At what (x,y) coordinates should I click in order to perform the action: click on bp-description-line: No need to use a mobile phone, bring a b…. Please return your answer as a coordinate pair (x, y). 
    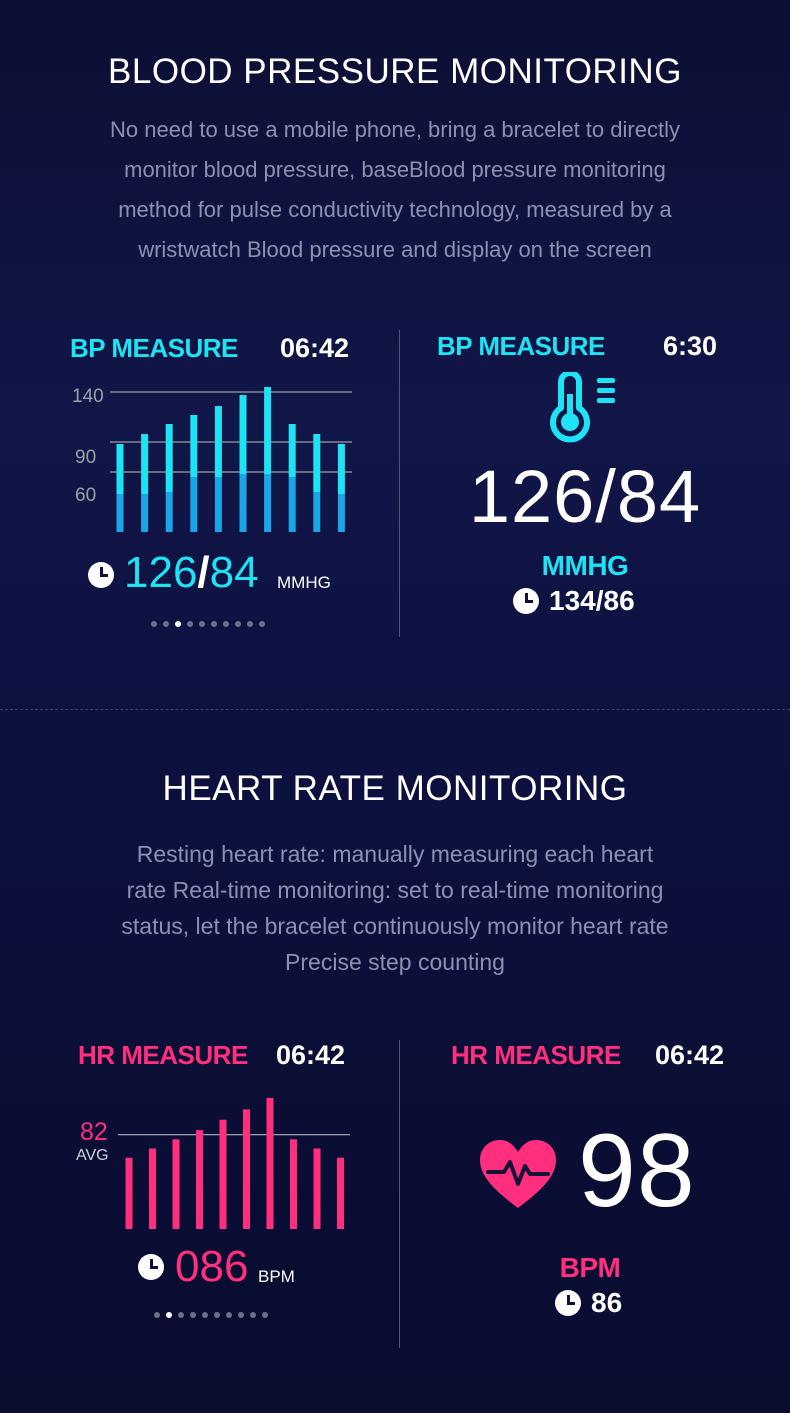
    Looking at the image, I should click on (395, 129).